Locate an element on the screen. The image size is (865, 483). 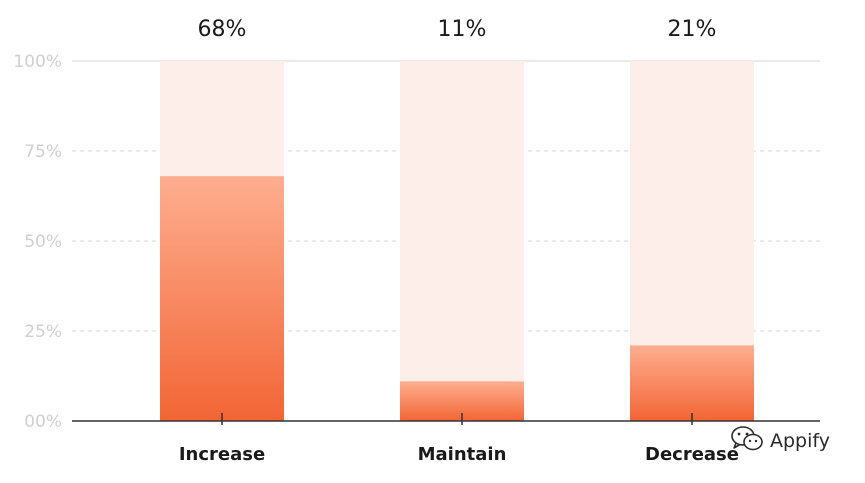
bar-track-maintain is located at coordinates (462, 241).